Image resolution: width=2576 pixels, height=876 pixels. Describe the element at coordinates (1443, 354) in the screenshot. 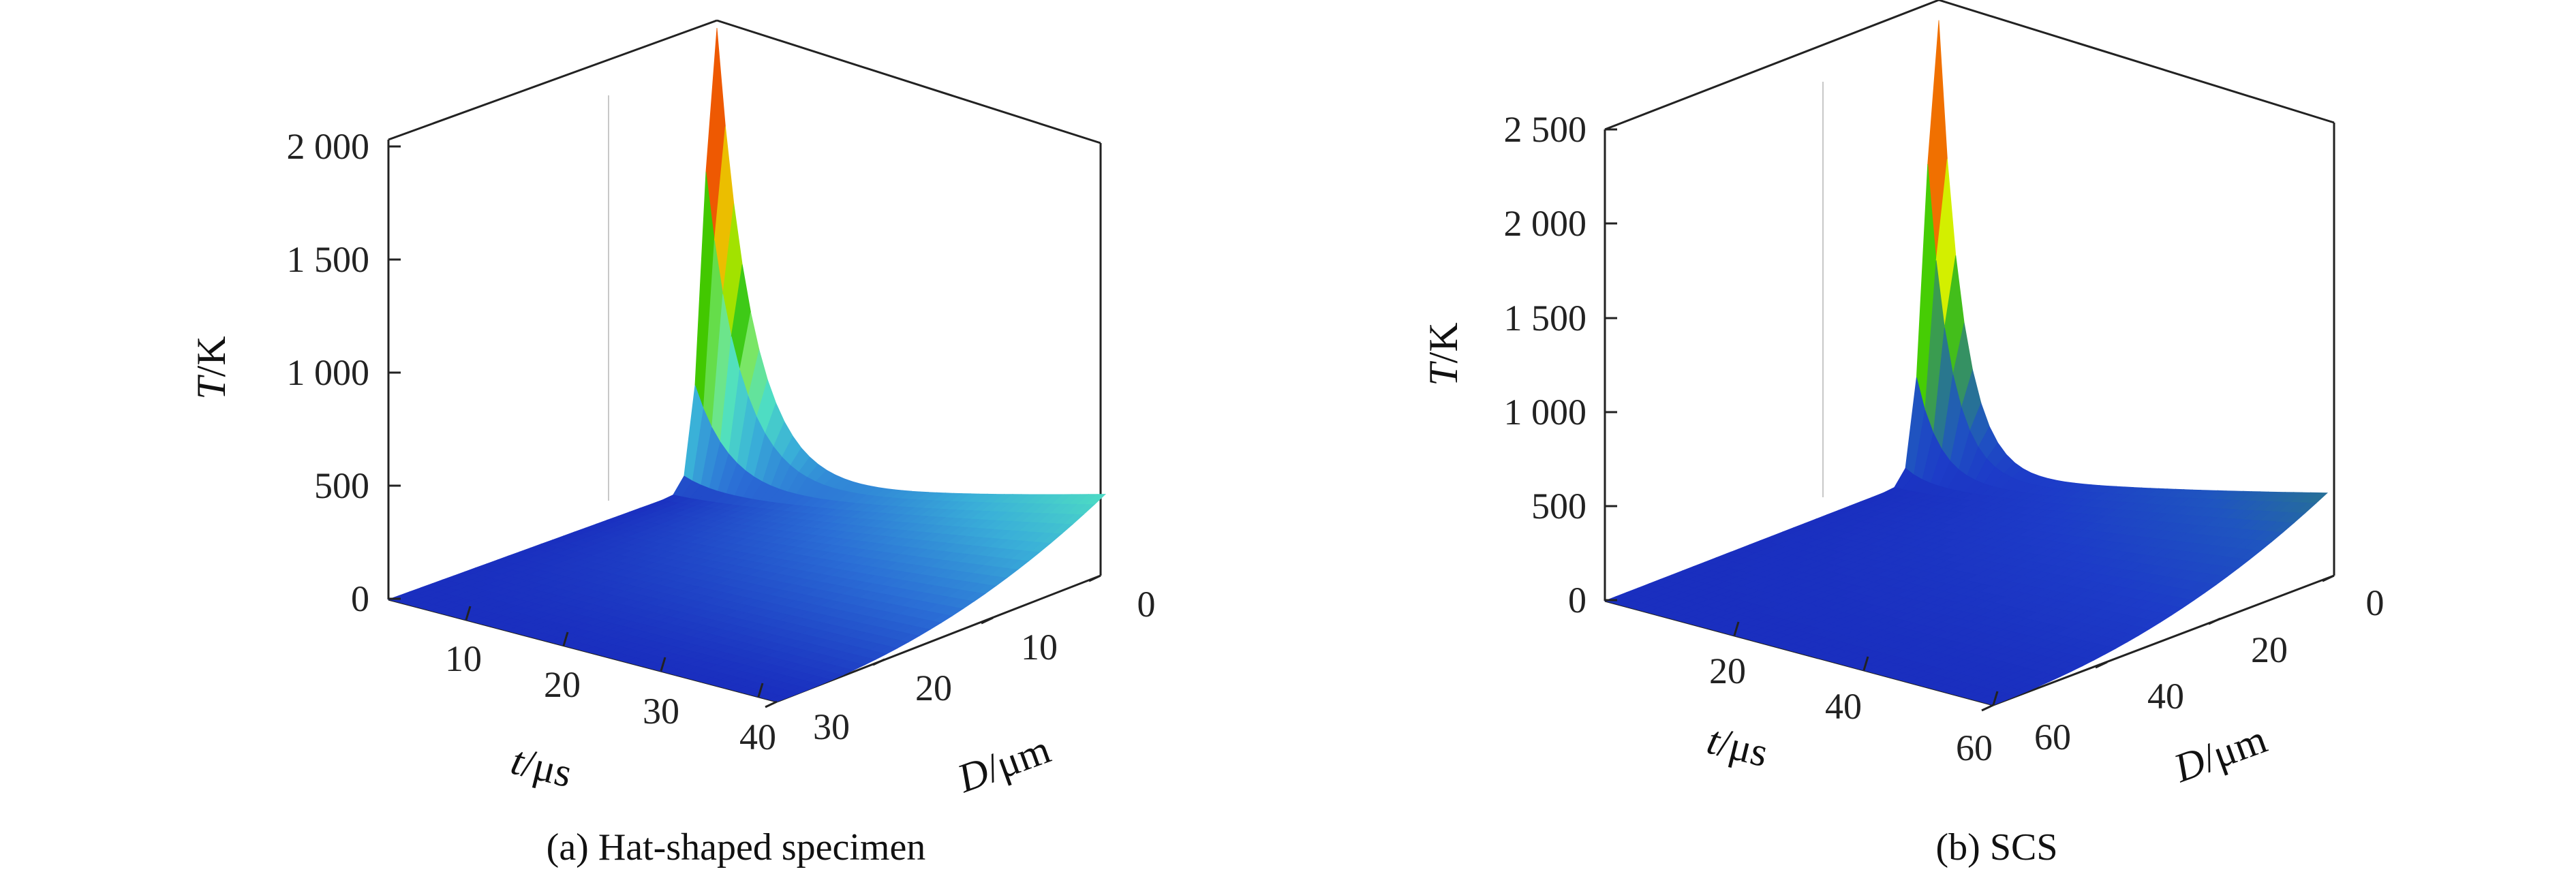

I see `panel-b-z-axis-label: T/K` at that location.